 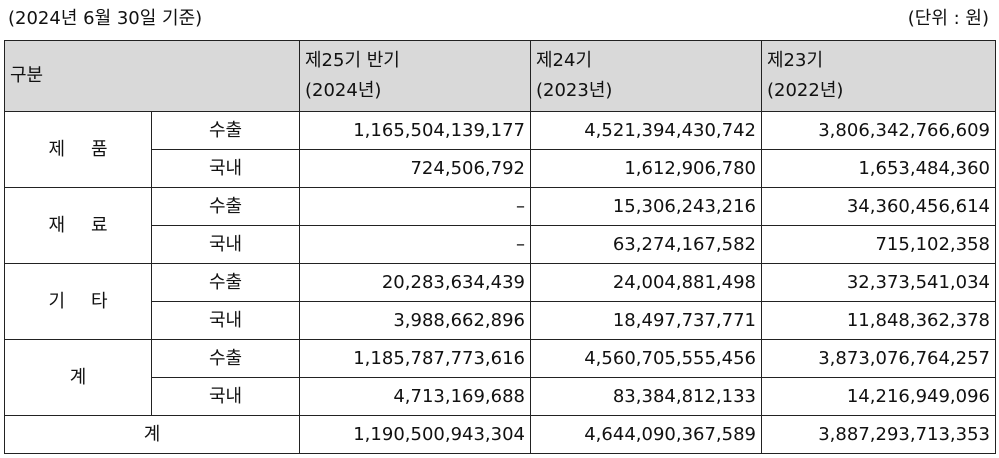 What do you see at coordinates (152, 434) in the screenshot?
I see `total-label: 계` at bounding box center [152, 434].